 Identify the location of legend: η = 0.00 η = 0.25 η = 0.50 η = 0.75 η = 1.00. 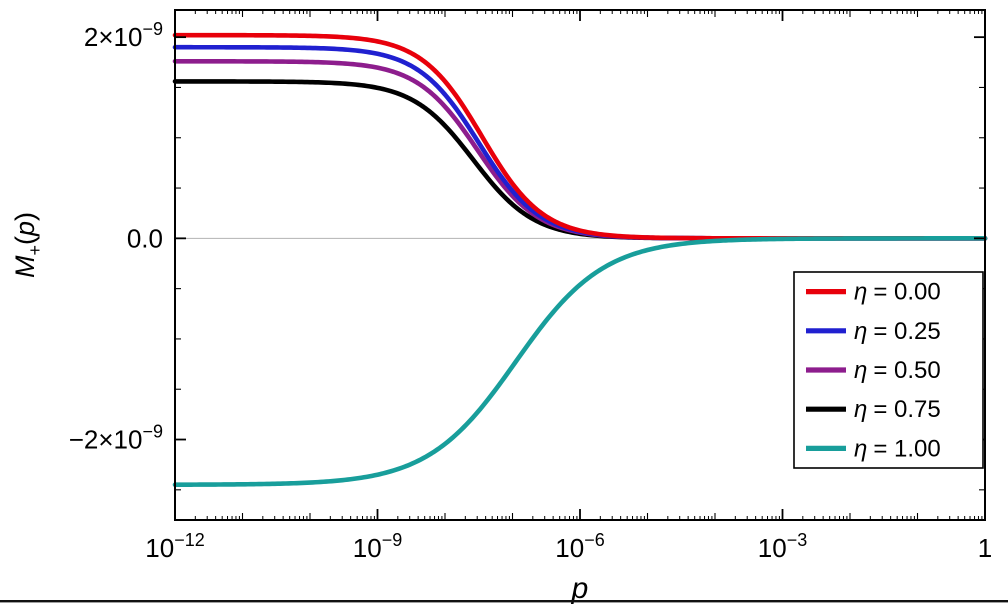
(888, 370).